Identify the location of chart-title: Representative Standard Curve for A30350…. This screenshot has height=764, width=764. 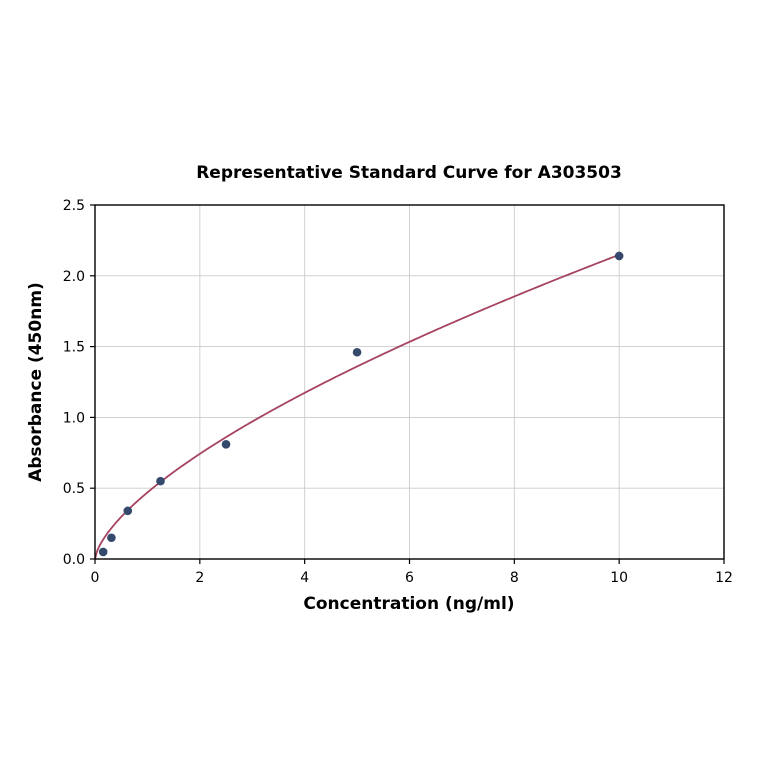
(409, 173).